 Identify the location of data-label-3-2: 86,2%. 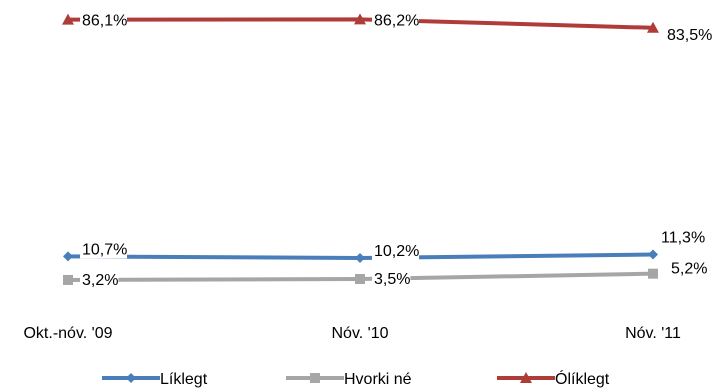
(396, 20).